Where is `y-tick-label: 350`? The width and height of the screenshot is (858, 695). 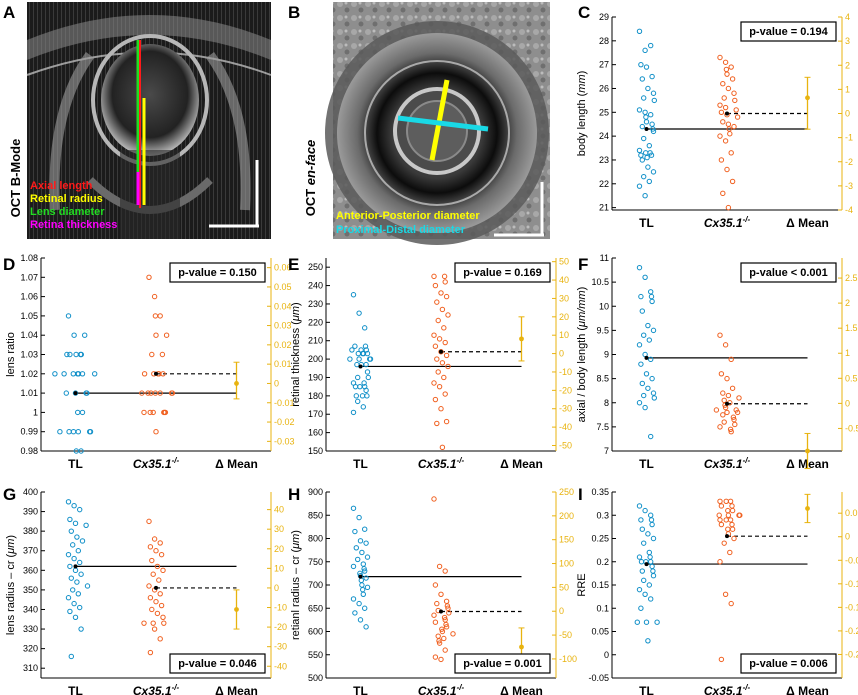
y-tick-label: 350 is located at coordinates (30, 590).